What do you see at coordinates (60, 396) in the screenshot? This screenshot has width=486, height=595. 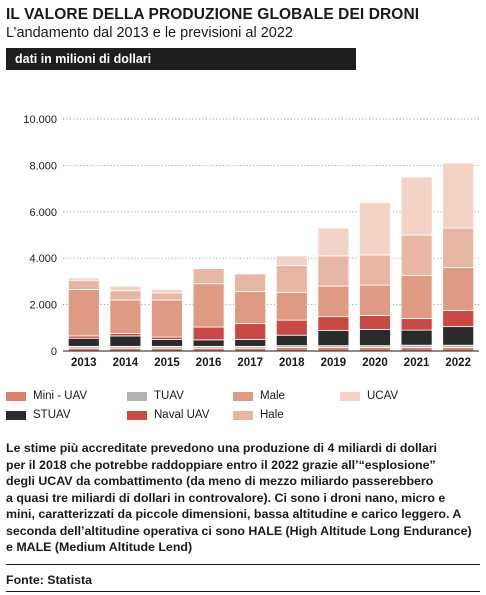 I see `legend-label: Mini - UAV` at bounding box center [60, 396].